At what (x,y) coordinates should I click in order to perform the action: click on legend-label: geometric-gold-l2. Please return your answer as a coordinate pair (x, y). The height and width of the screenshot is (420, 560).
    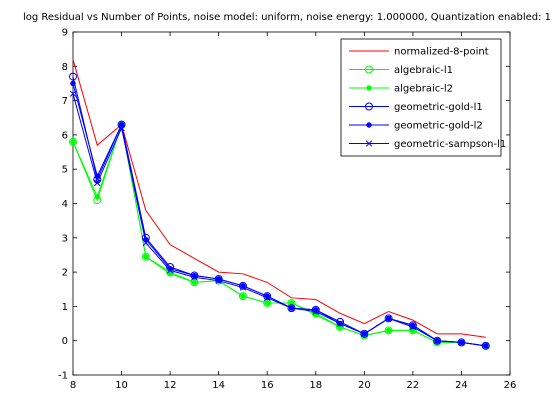
    Looking at the image, I should click on (438, 126).